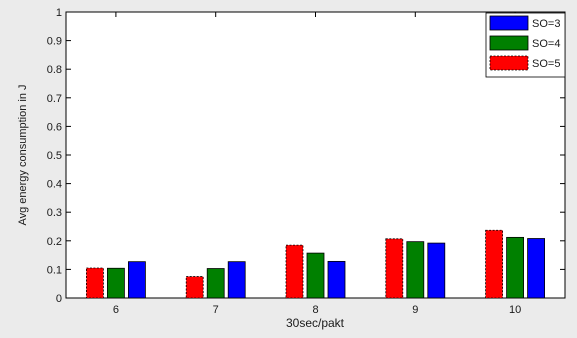  I want to click on x-tick-label: 7, so click(216, 310).